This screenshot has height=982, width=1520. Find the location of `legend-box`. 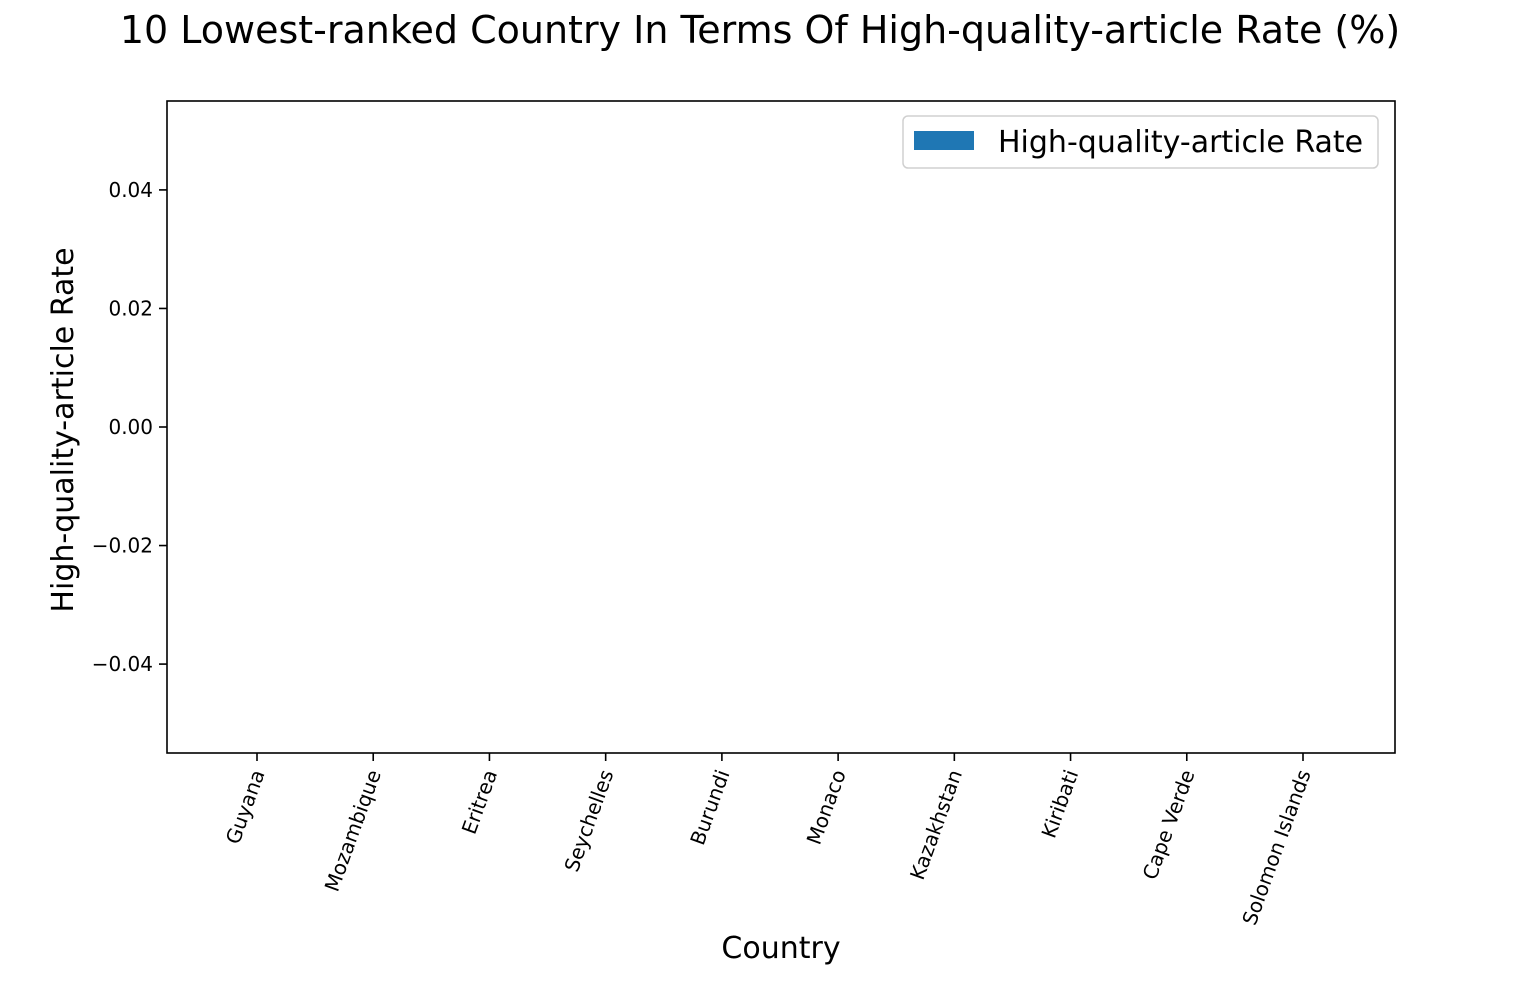

legend-box is located at coordinates (1140, 142).